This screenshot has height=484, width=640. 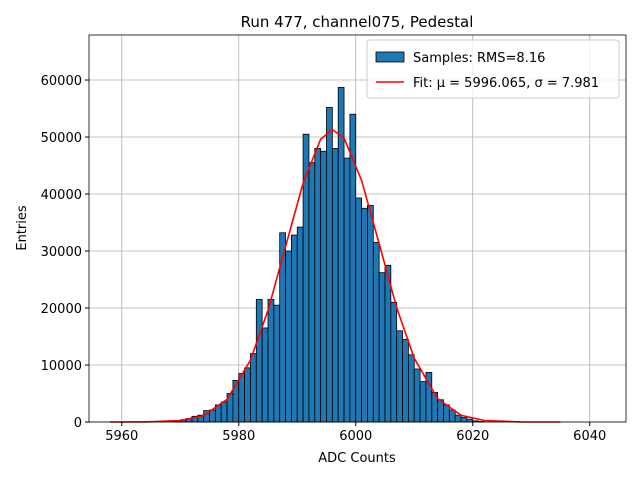 What do you see at coordinates (506, 83) in the screenshot?
I see `legend-label: Fit: μ = 5996.065, σ = 7.981` at bounding box center [506, 83].